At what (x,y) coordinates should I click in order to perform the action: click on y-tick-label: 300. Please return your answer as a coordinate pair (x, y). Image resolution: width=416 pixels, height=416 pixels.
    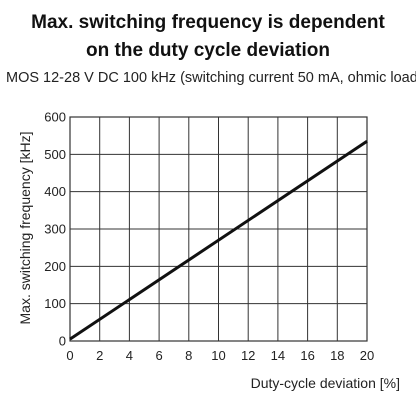
    Looking at the image, I should click on (55, 229).